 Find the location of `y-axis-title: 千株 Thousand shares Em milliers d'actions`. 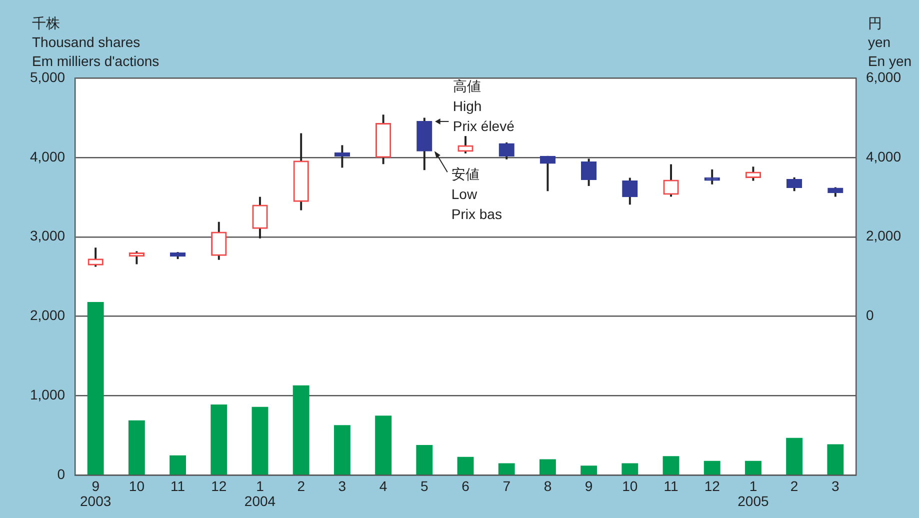

y-axis-title: 千株 Thousand shares Em milliers d'actions is located at coordinates (96, 41).